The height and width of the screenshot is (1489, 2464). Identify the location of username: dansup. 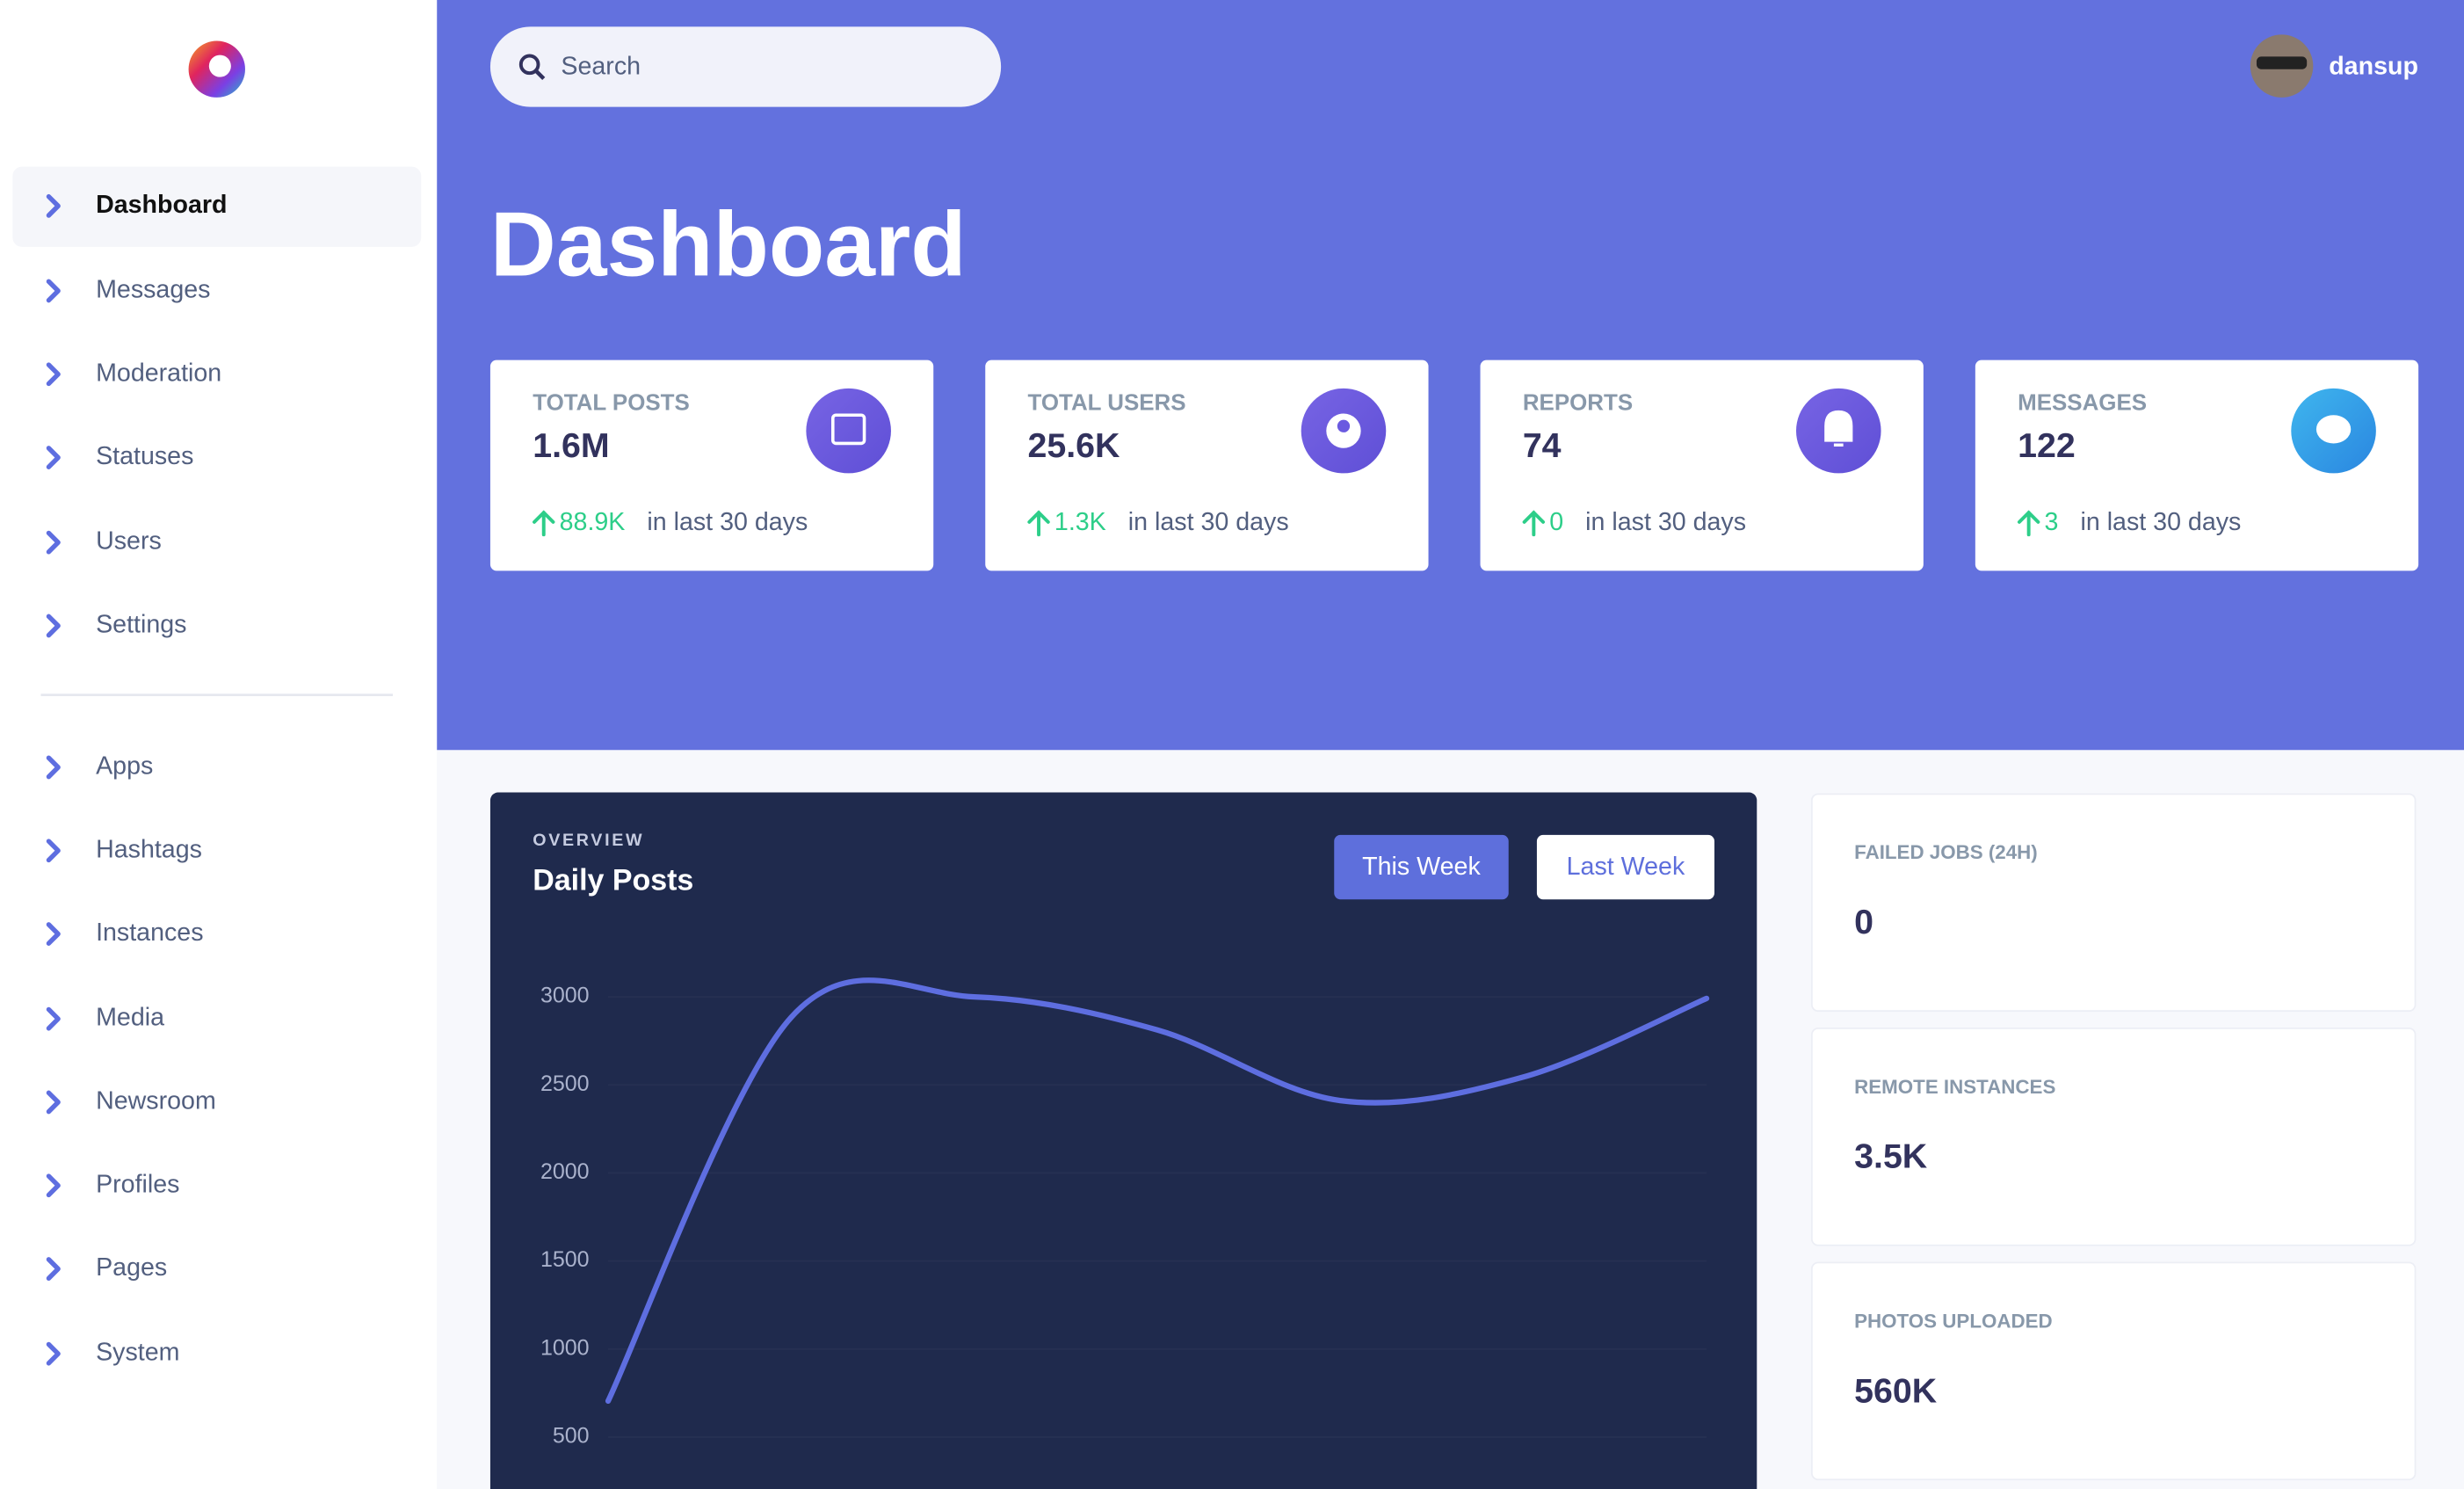
(2373, 66).